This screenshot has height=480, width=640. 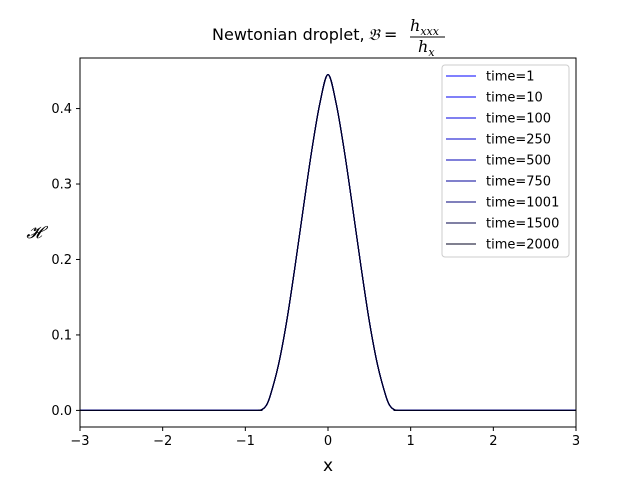 I want to click on legend-label: time=1, so click(x=510, y=77).